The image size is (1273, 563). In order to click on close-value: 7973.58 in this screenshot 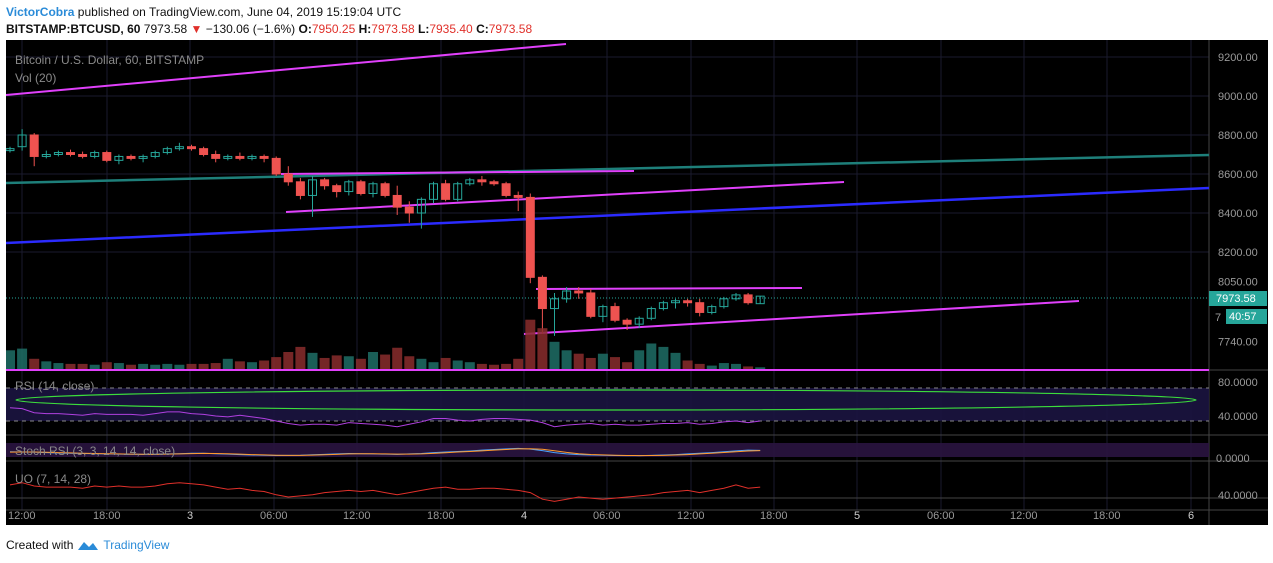, I will do `click(510, 29)`.